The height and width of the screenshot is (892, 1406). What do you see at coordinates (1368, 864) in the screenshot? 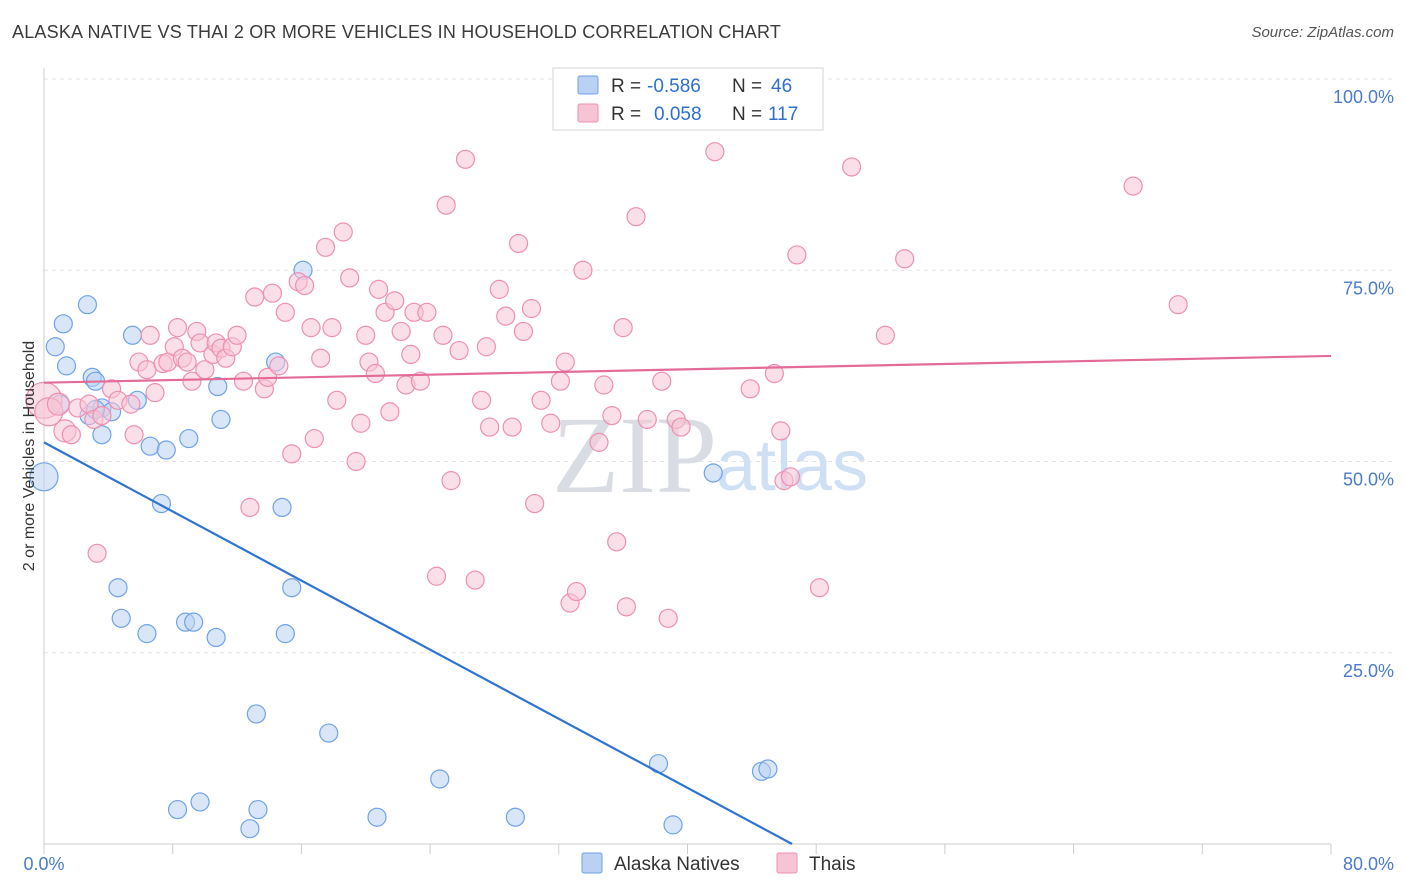
I see `x-tick-label: 80.0%` at bounding box center [1368, 864].